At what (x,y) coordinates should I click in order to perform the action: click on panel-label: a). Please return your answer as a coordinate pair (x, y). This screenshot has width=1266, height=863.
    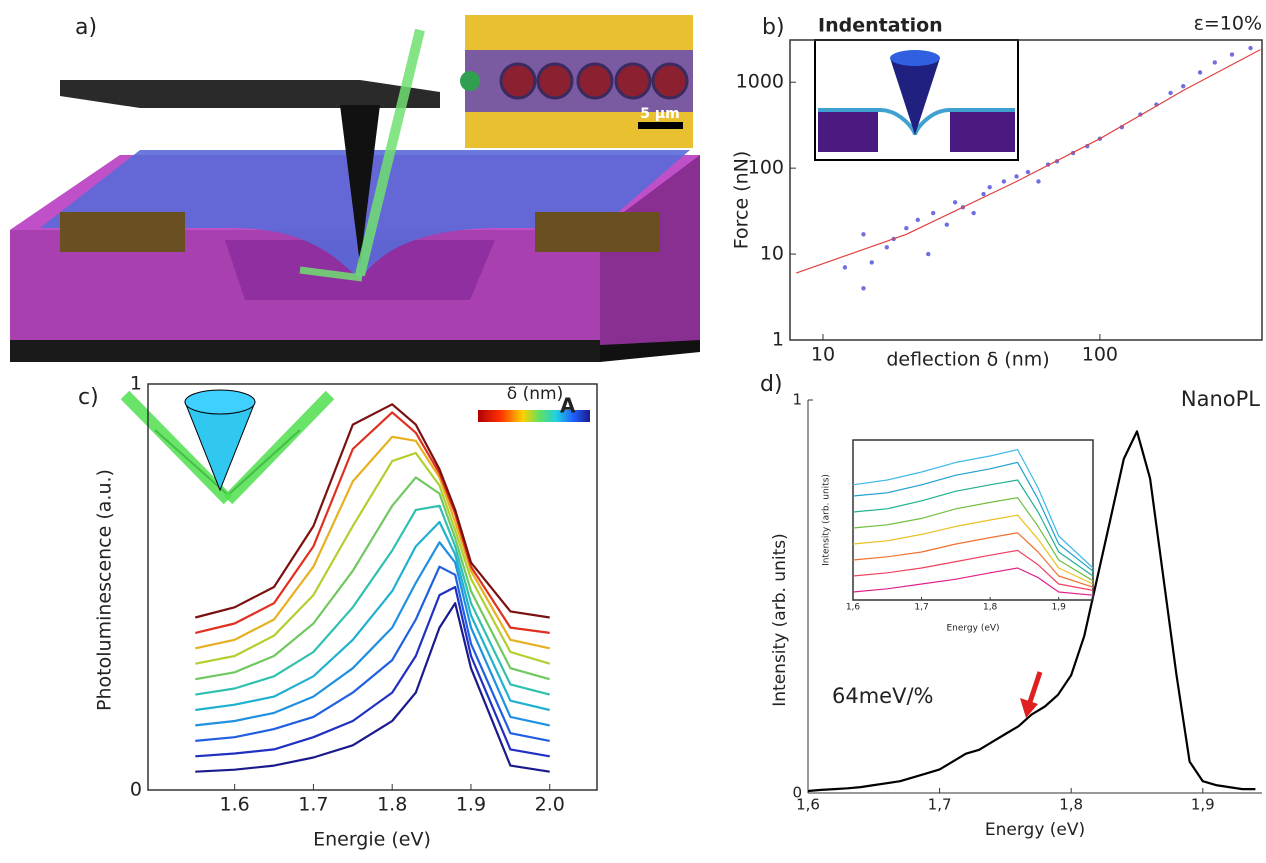
    Looking at the image, I should click on (86, 27).